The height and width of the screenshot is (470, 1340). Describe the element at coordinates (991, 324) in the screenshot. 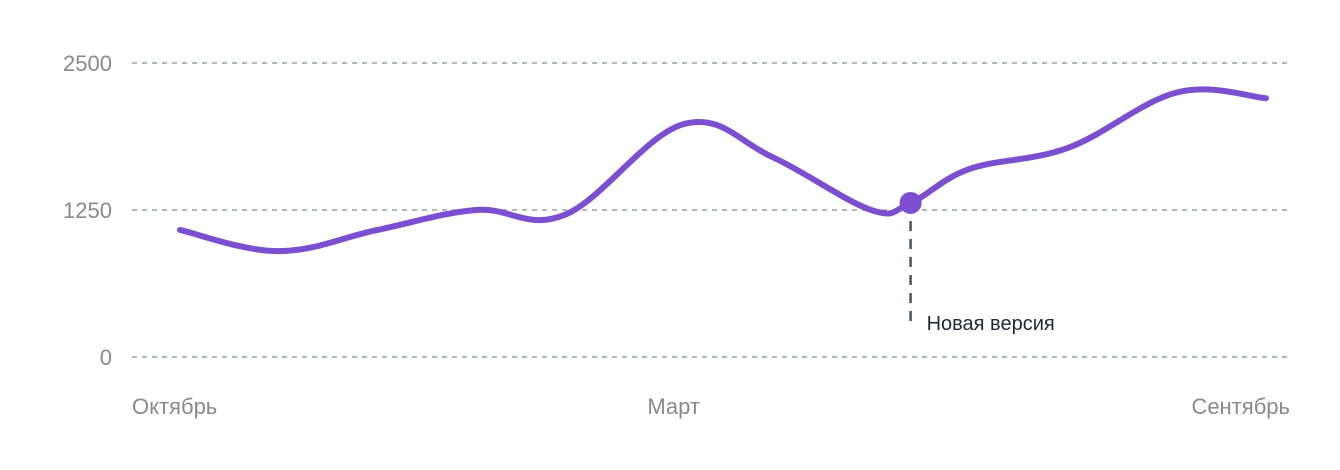

I see `annotation-label: Новая версия` at that location.